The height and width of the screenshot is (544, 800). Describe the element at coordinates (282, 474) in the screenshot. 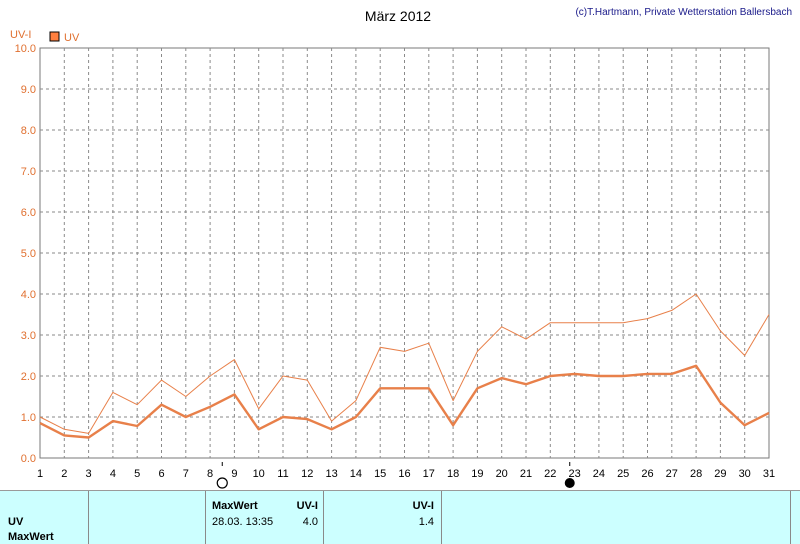

I see `x-tick-label: 11` at that location.